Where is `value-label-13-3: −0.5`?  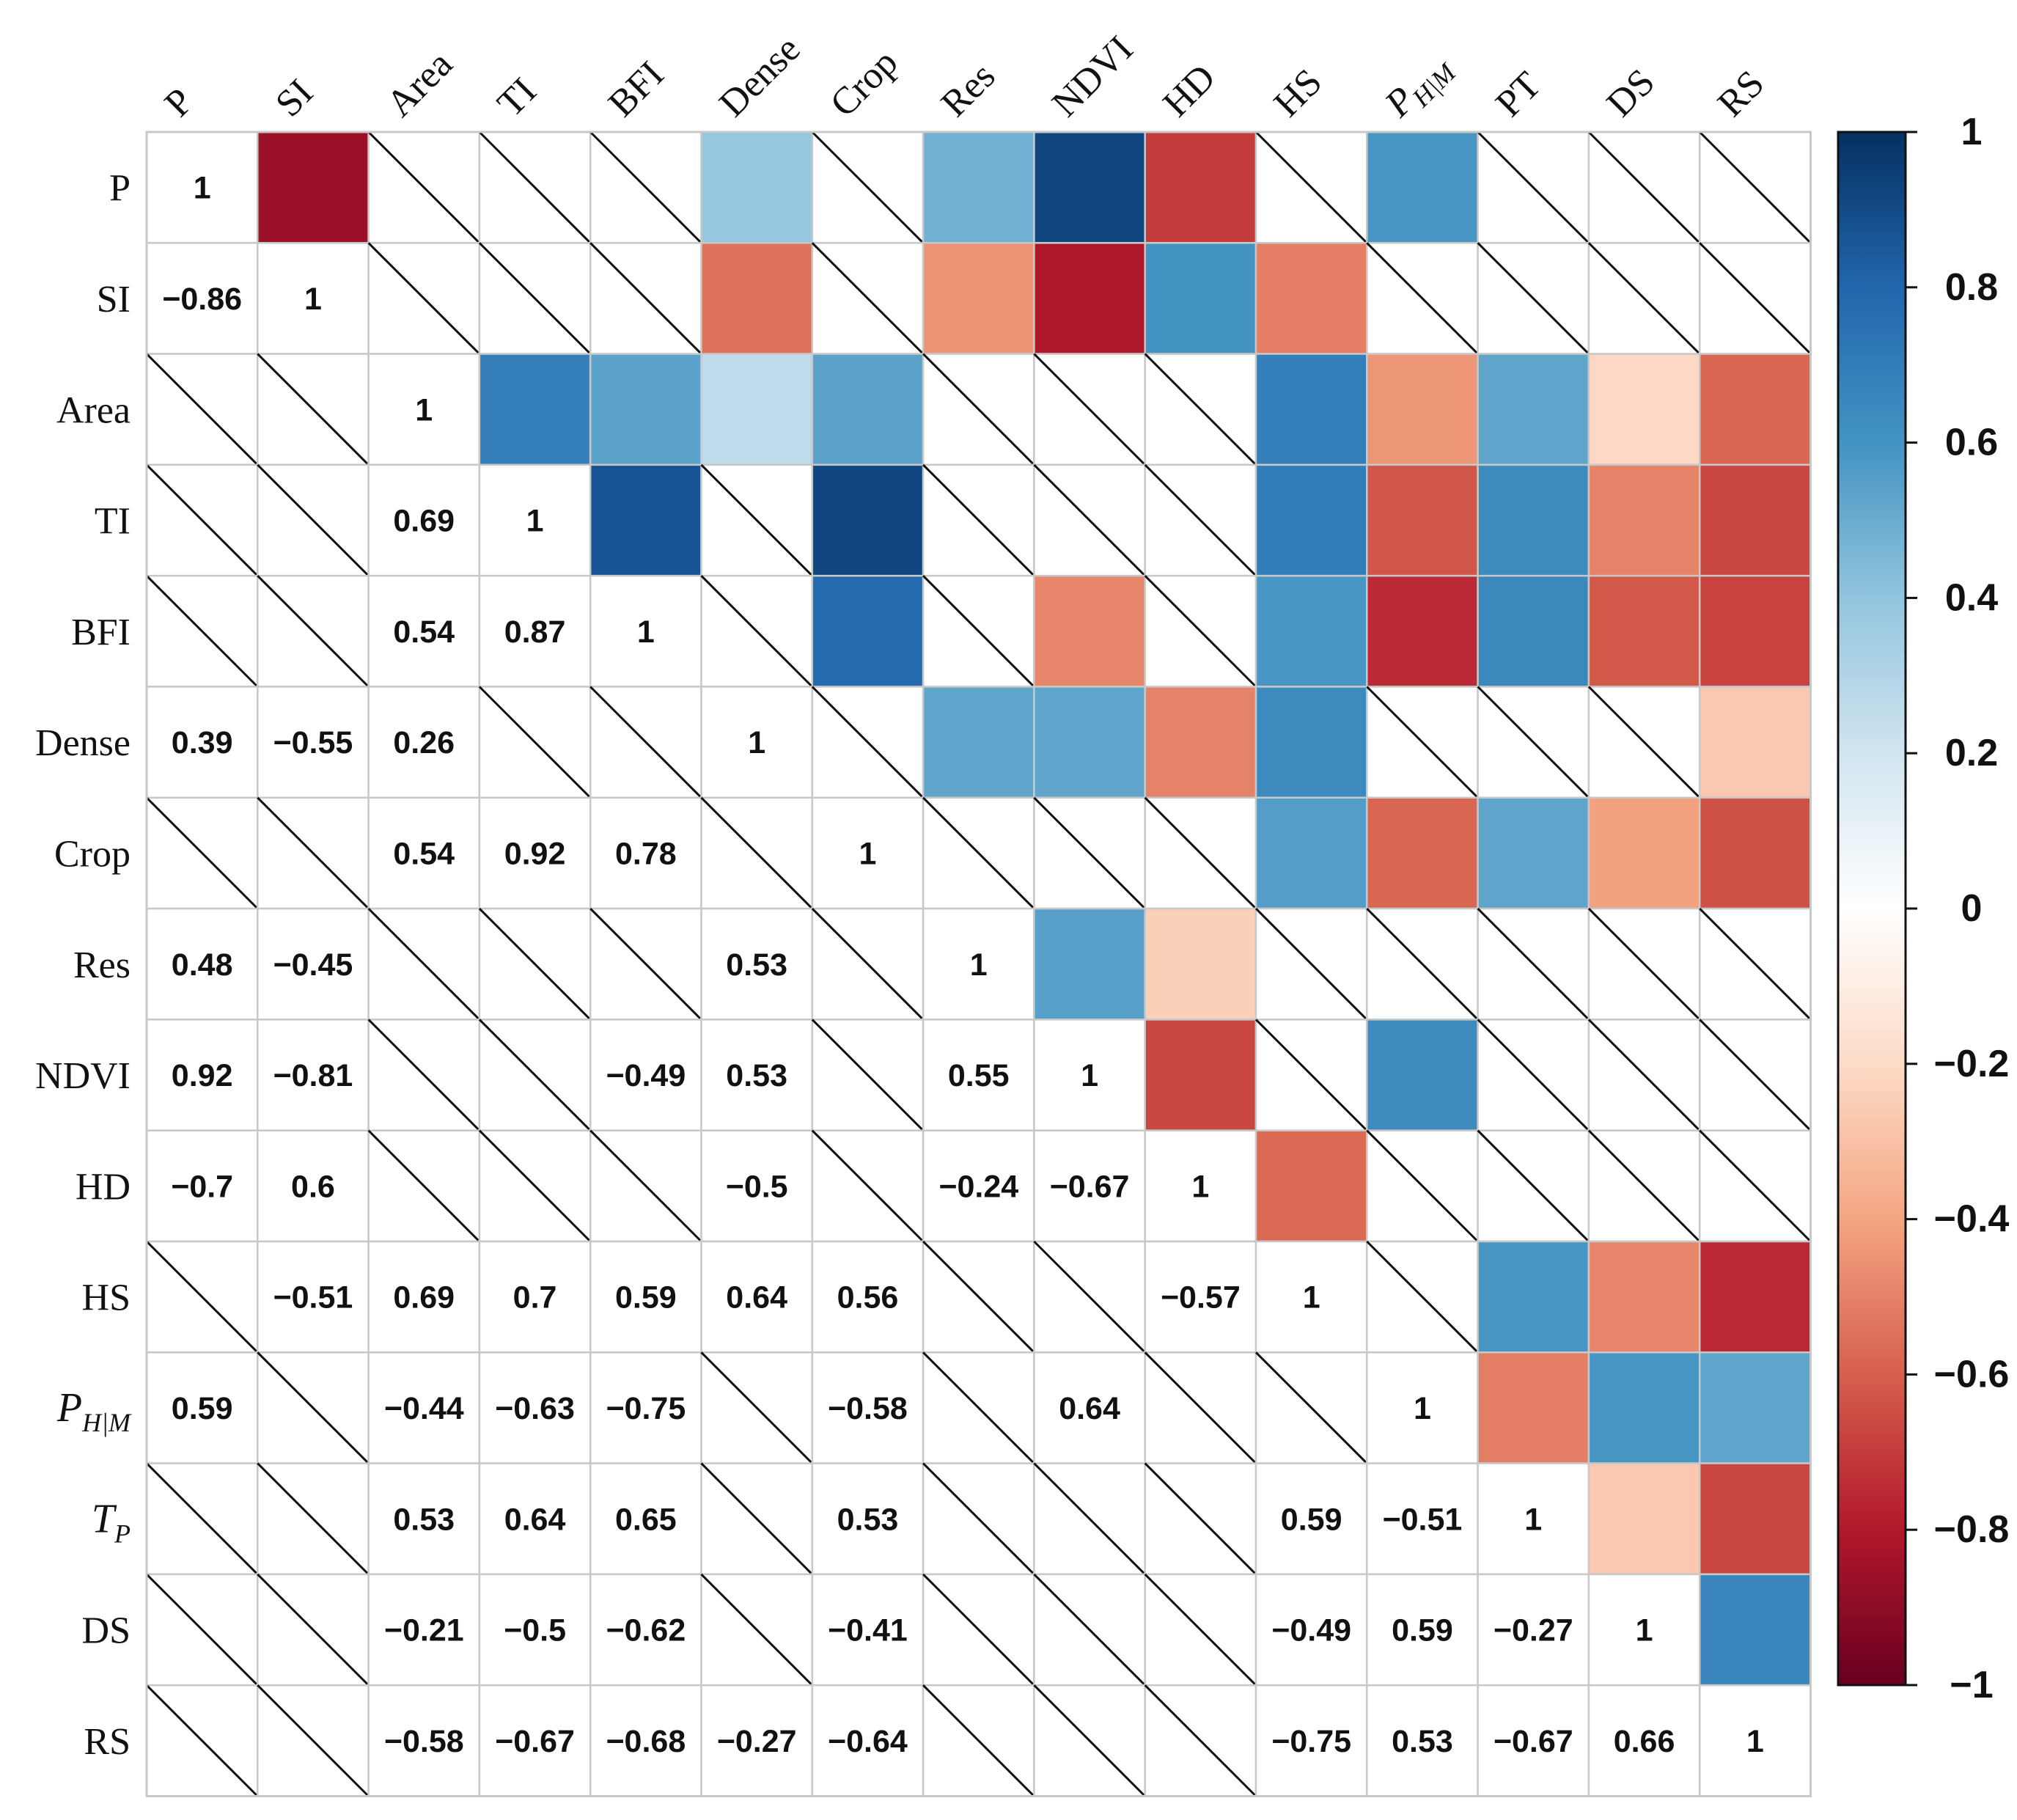 value-label-13-3: −0.5 is located at coordinates (535, 1630).